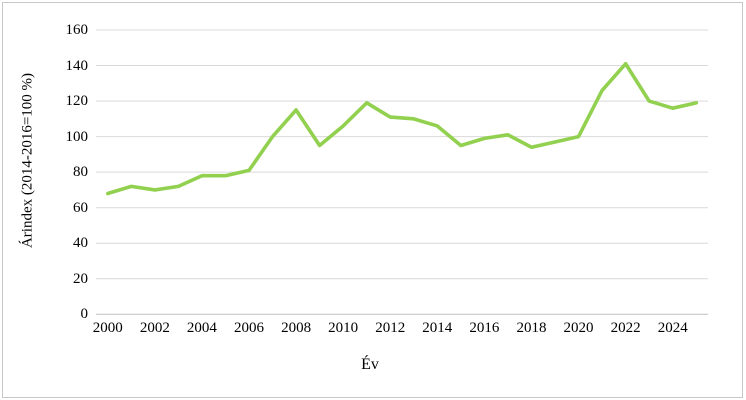 This screenshot has height=400, width=746. Describe the element at coordinates (201, 328) in the screenshot. I see `x-tick-label: 2004` at that location.